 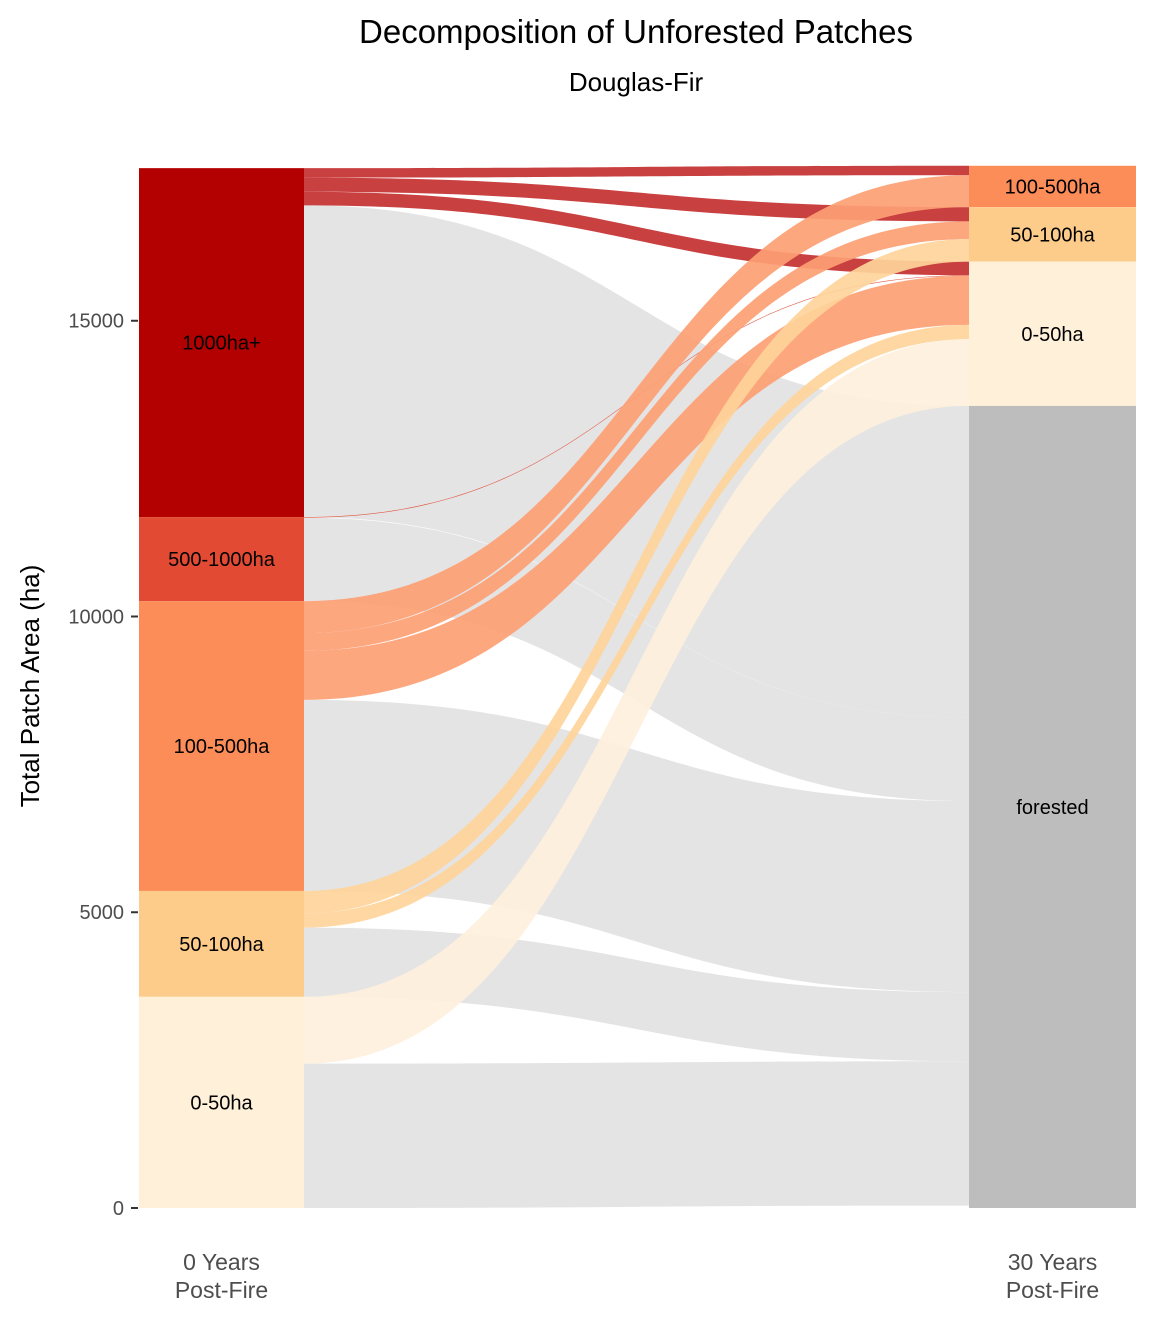 I want to click on y-tick-label-0: 0, so click(x=118, y=1209).